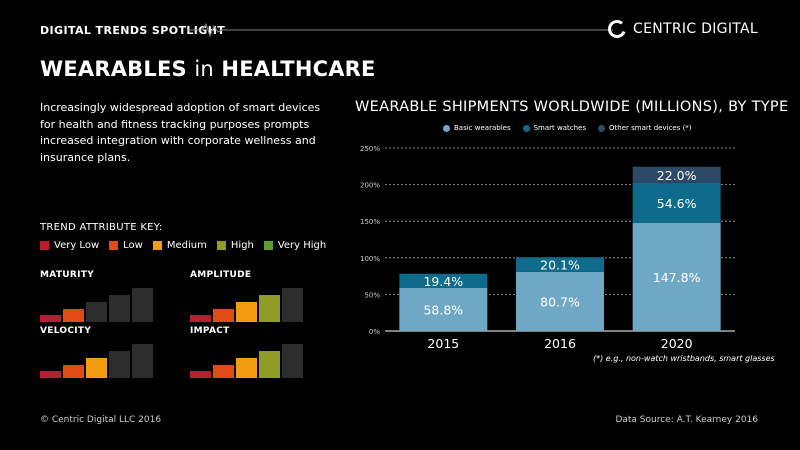  What do you see at coordinates (157, 245) in the screenshot?
I see `key-swatch-medium` at bounding box center [157, 245].